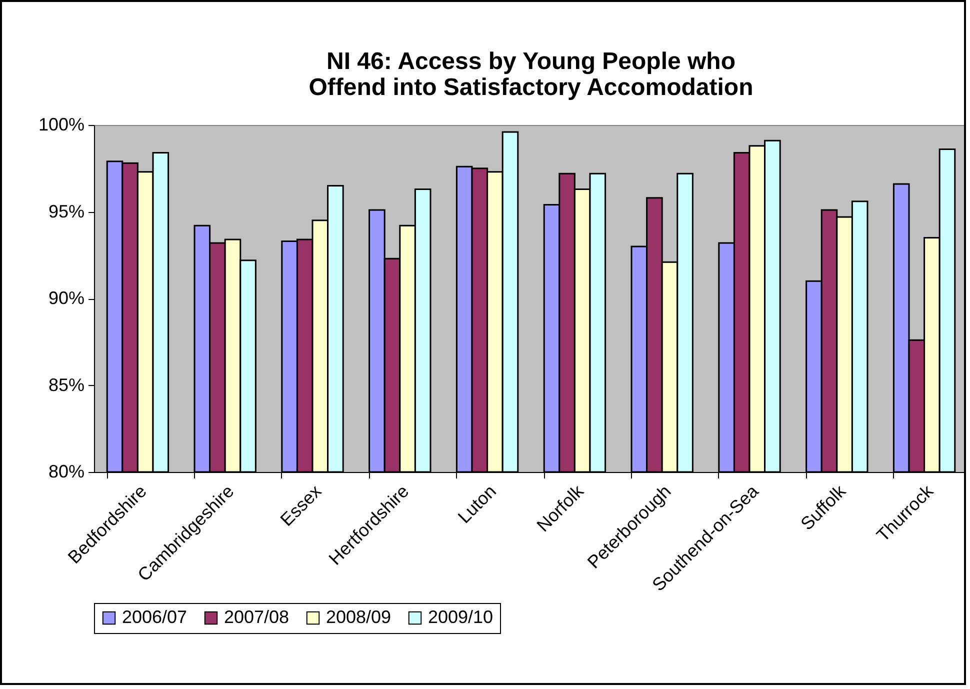  I want to click on y-tick-label: 85%, so click(66, 384).